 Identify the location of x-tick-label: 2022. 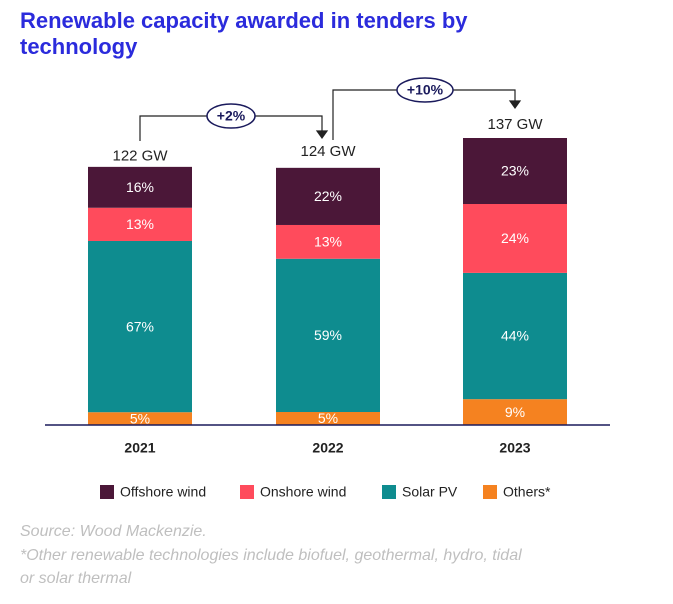
(327, 448).